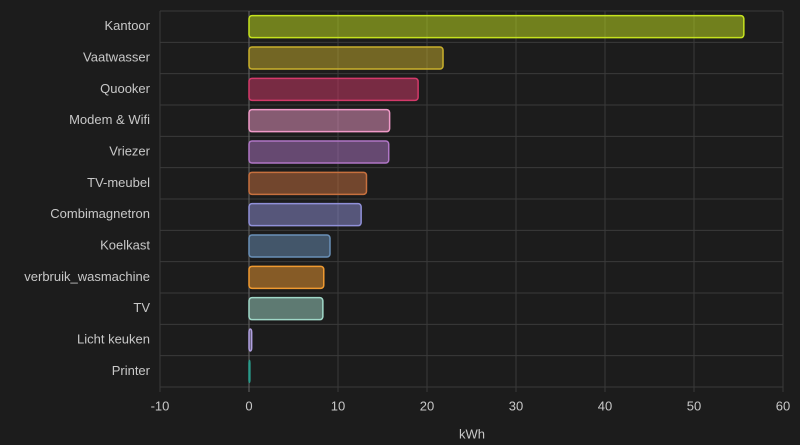 The image size is (800, 445). What do you see at coordinates (125, 244) in the screenshot?
I see `y-tick-label: Koelkast` at bounding box center [125, 244].